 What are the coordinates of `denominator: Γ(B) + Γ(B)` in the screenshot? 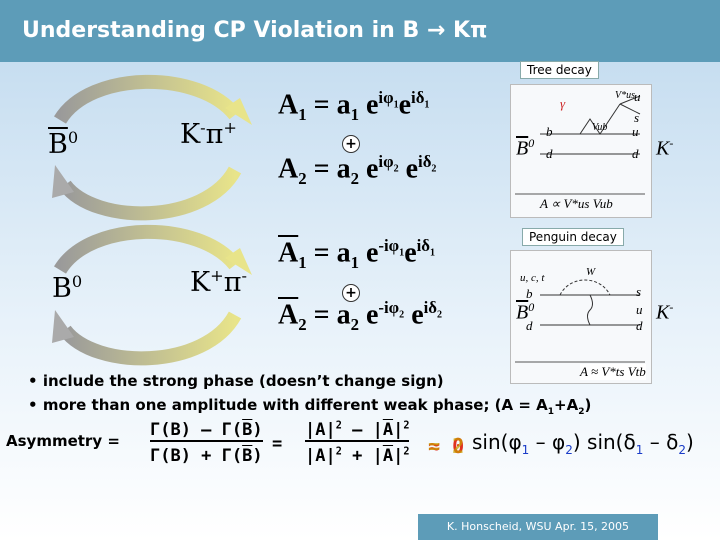 It's located at (206, 456).